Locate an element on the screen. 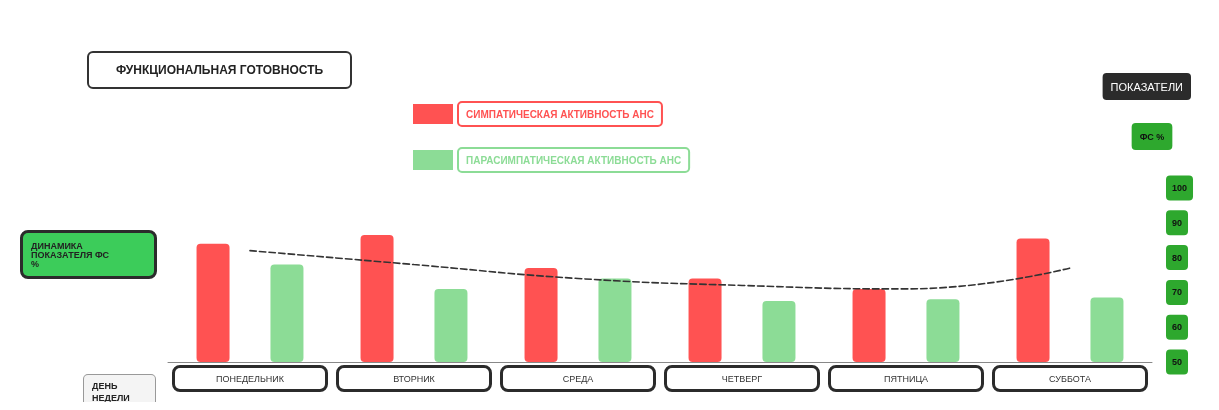 The height and width of the screenshot is (410, 1219). x-axis-title: ДЕНЬ НЕДЕЛИ is located at coordinates (111, 392).